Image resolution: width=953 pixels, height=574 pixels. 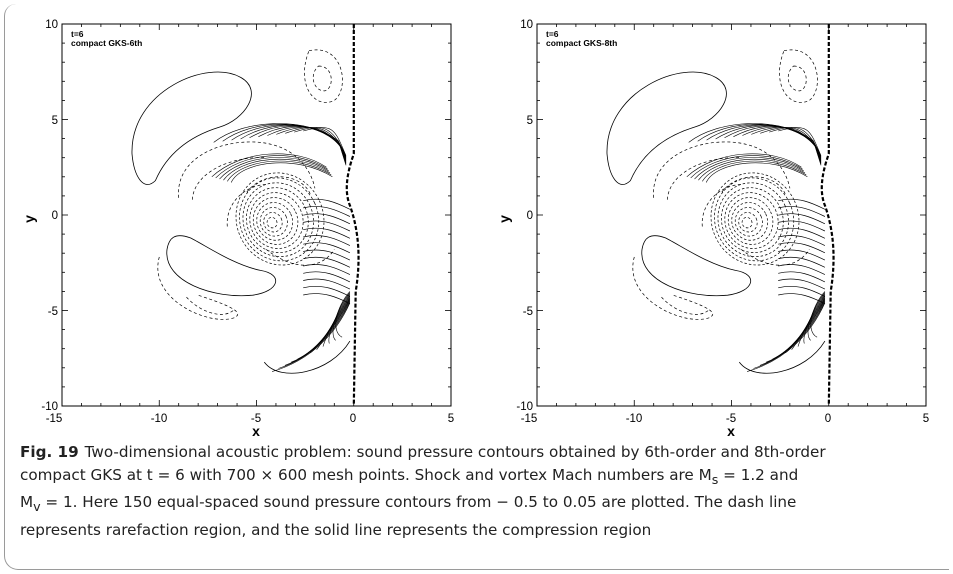 I want to click on x-tick-label: 0, so click(x=353, y=419).